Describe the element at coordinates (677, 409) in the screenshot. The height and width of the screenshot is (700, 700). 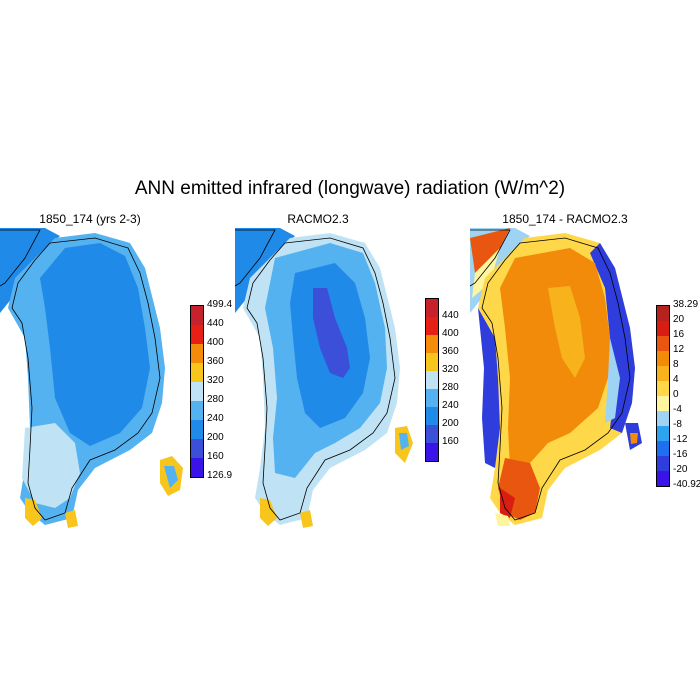
I see `colorbar-difference-label: -4` at that location.